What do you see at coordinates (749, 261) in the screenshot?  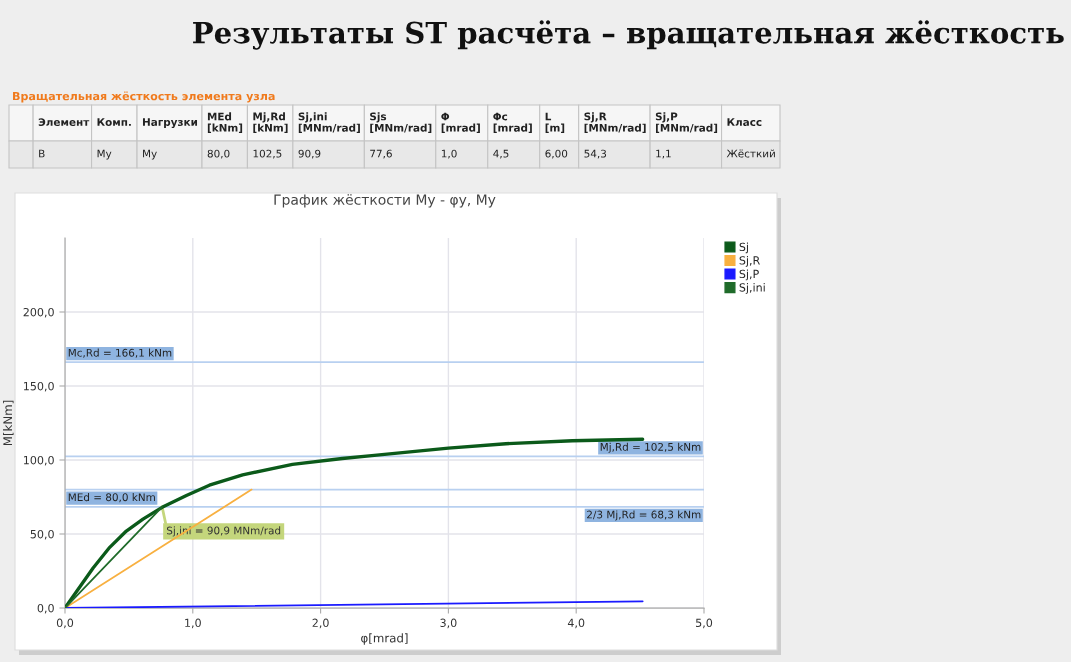 I see `legend-label: Sj,R` at bounding box center [749, 261].